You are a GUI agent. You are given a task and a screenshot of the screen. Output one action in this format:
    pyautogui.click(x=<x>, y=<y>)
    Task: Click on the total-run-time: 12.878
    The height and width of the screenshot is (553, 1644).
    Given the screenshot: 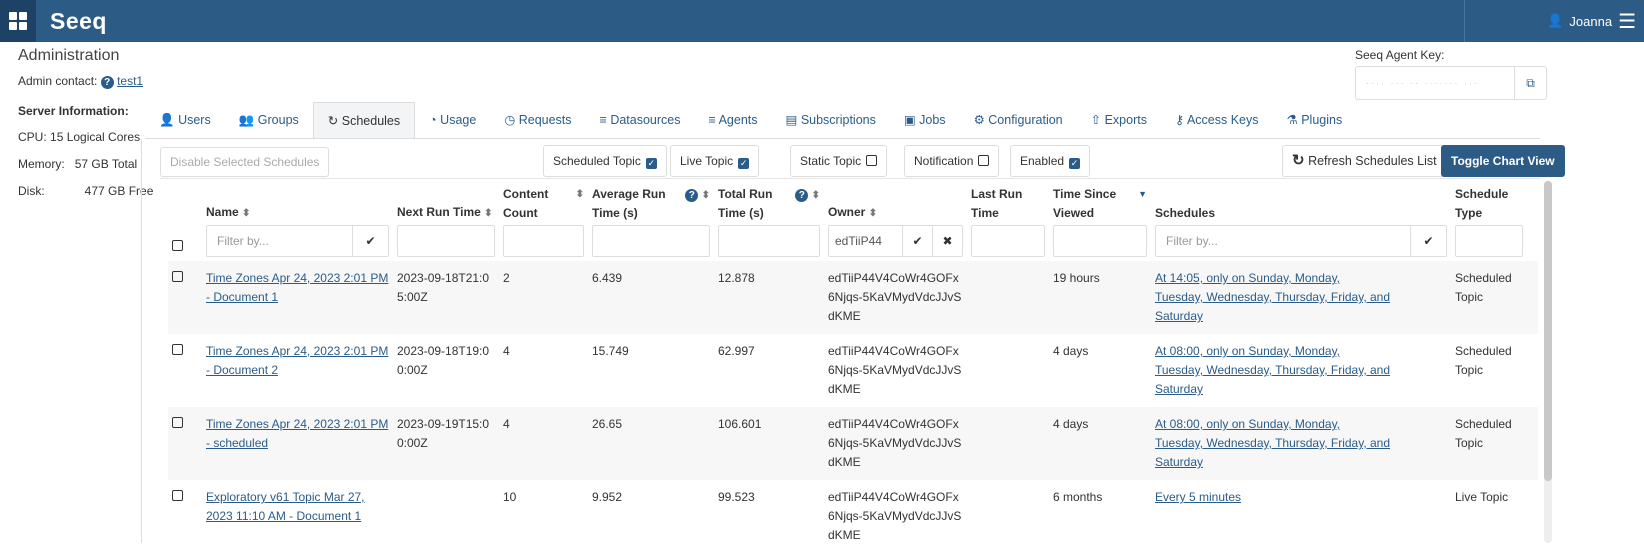 What is the action you would take?
    pyautogui.click(x=736, y=278)
    